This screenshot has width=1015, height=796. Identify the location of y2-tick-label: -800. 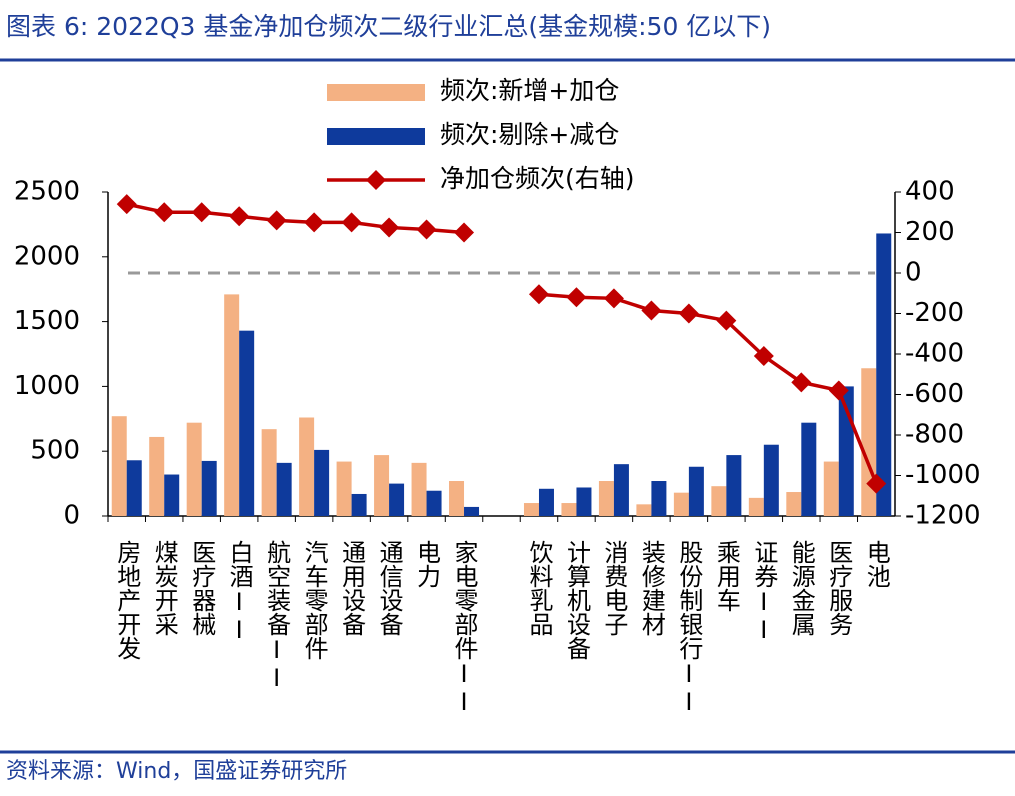
(934, 435).